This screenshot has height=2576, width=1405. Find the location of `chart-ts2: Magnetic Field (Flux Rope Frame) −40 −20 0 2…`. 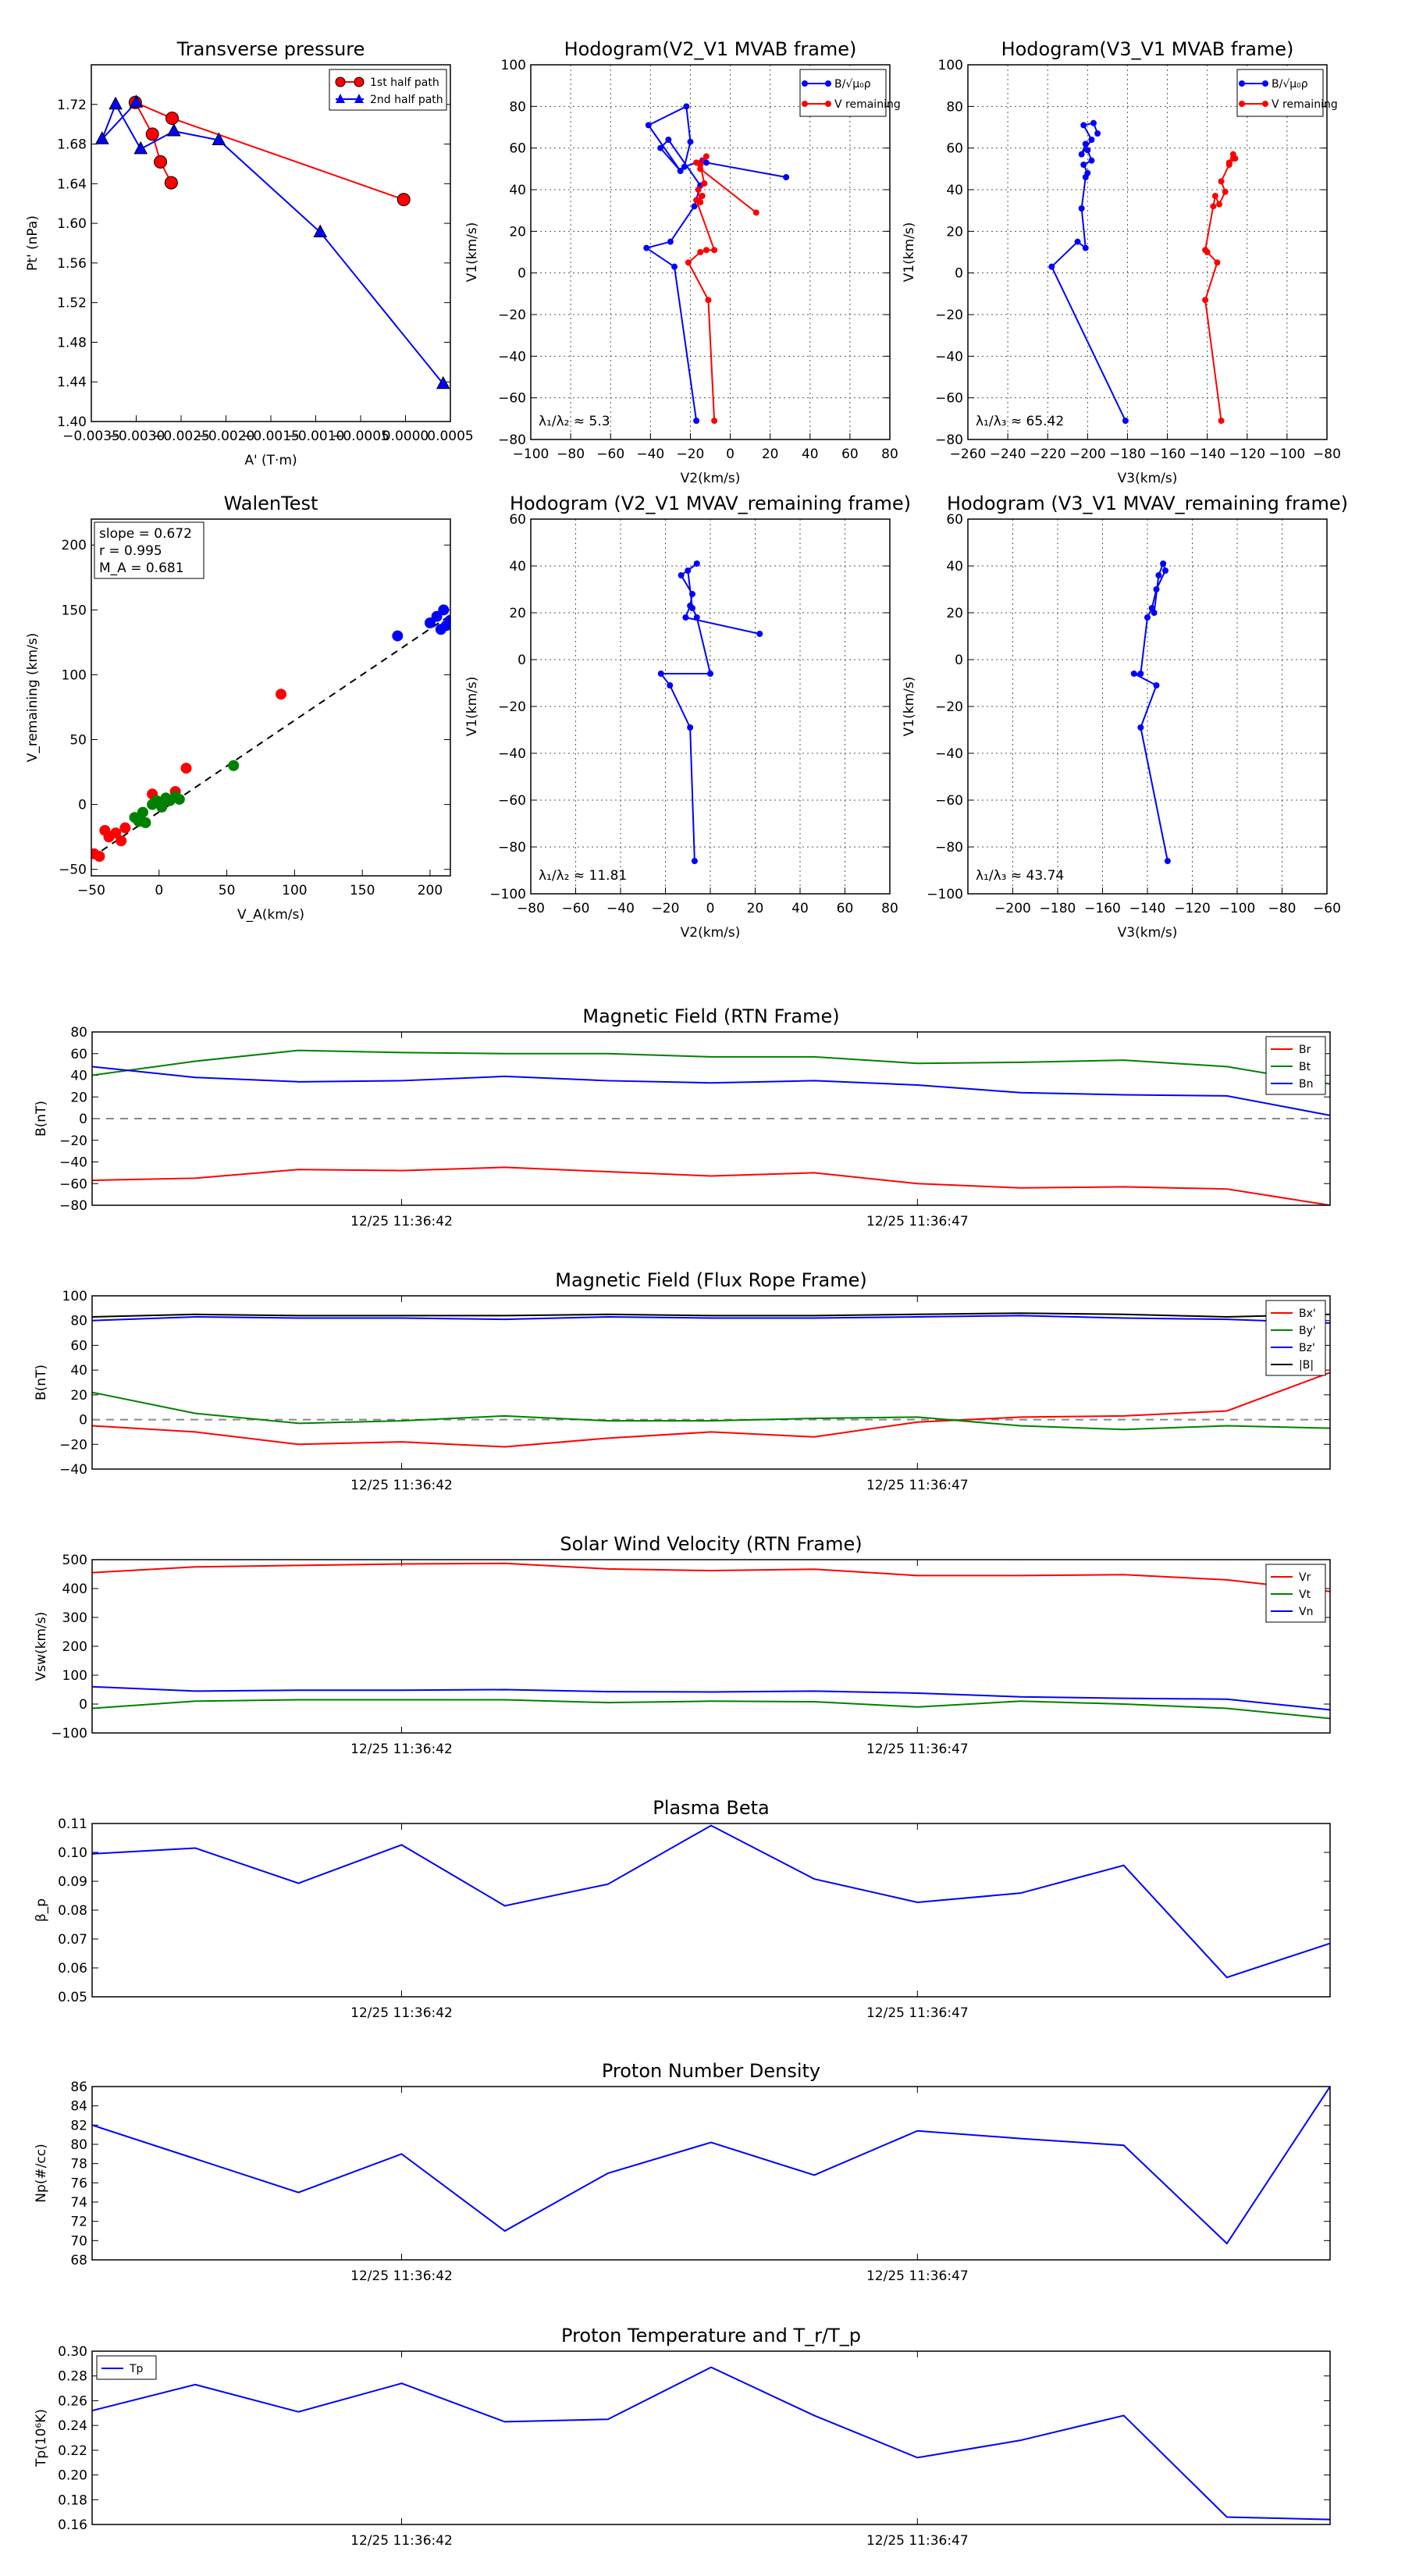

chart-ts2: Magnetic Field (Flux Rope Frame) −40 −20 0 2… is located at coordinates (682, 1381).